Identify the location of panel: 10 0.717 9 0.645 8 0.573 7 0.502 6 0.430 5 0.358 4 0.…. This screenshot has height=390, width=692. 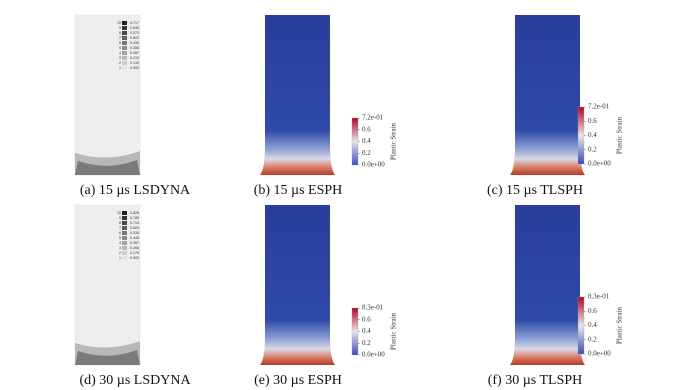
(132, 106).